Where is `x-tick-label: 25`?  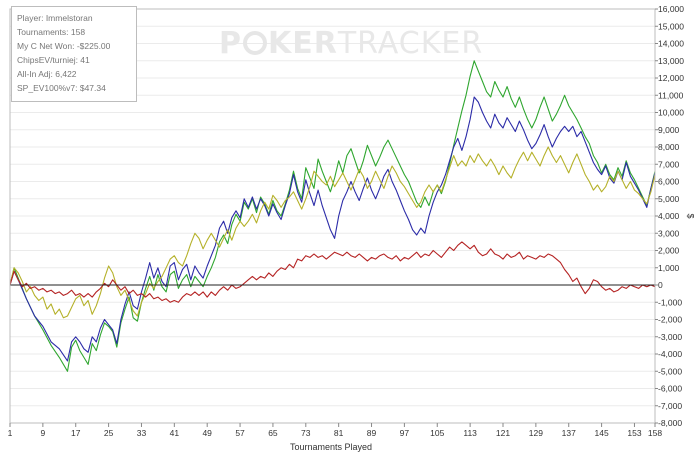 x-tick-label: 25 is located at coordinates (109, 433).